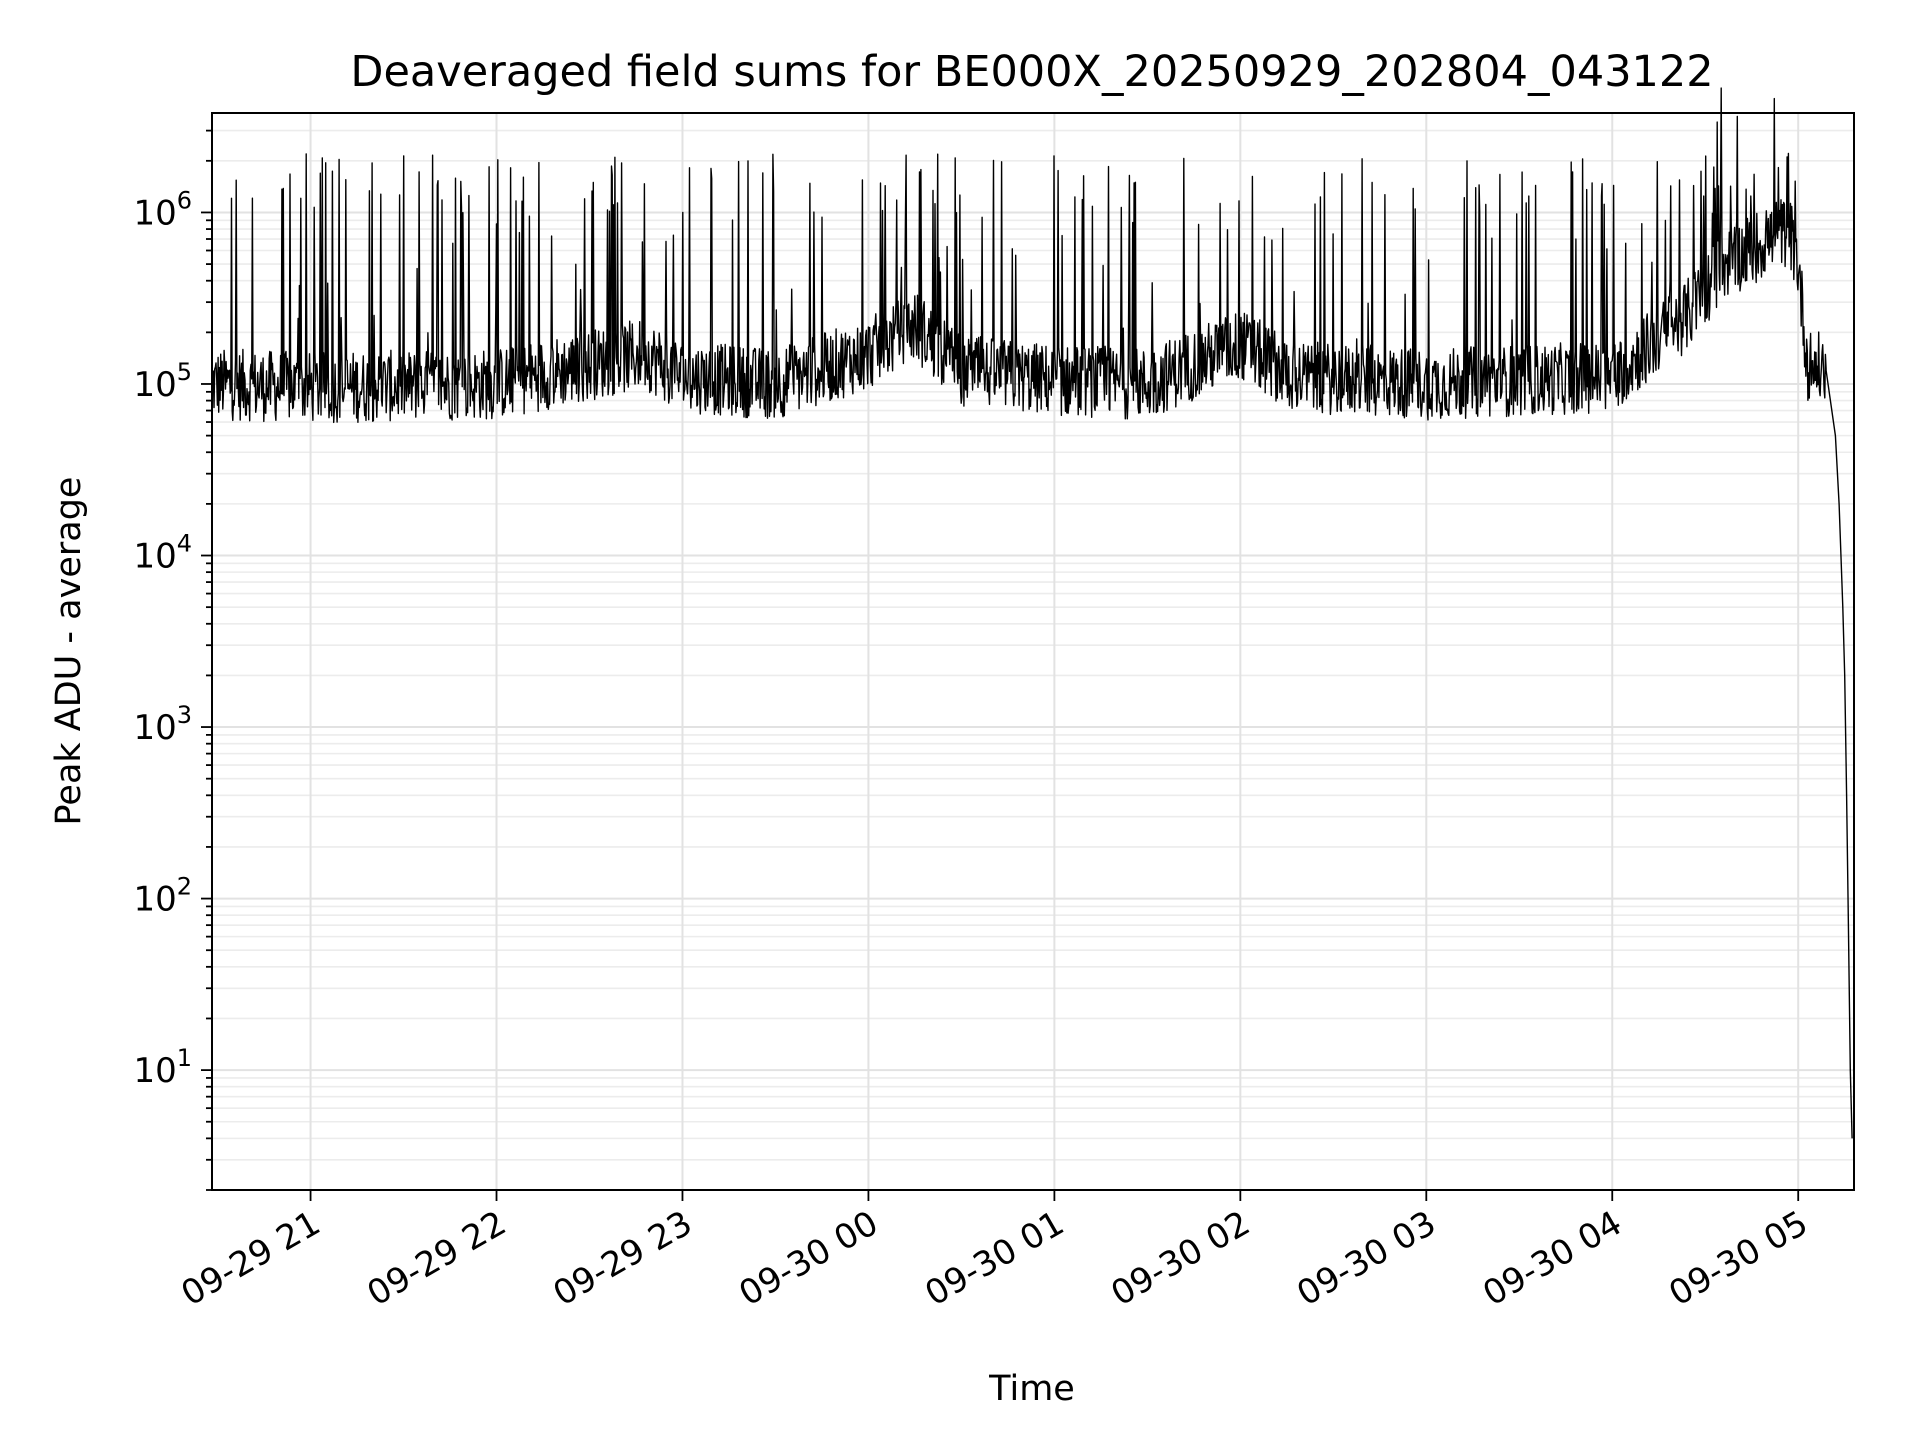 Image resolution: width=1920 pixels, height=1440 pixels. Describe the element at coordinates (1031, 1389) in the screenshot. I see `x-axis-label: Time` at that location.